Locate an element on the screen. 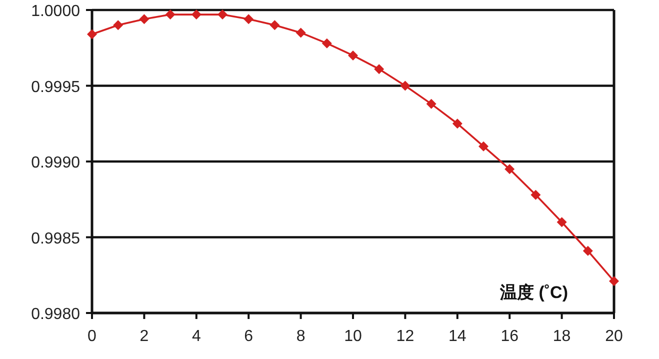 This screenshot has width=659, height=359. x-axis-title: 温度 (˚C) is located at coordinates (533, 292).